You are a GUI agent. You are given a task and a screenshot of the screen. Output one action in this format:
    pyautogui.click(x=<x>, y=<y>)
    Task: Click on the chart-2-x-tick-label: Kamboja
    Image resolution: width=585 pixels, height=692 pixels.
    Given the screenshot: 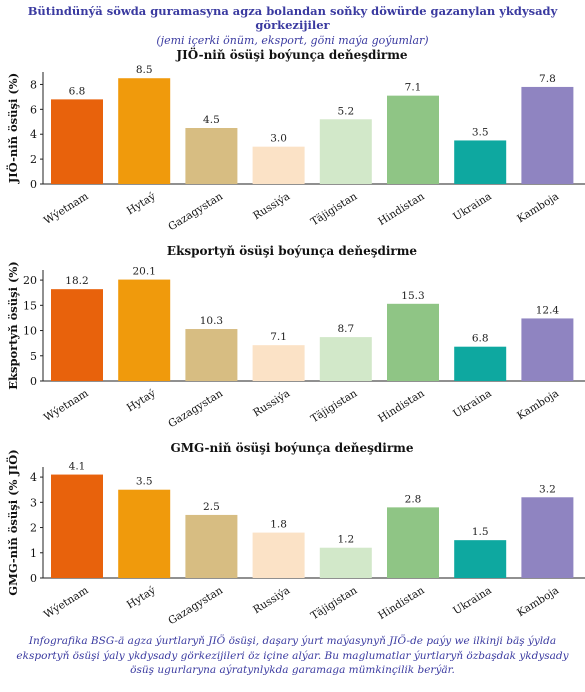 What is the action you would take?
    pyautogui.click(x=538, y=404)
    